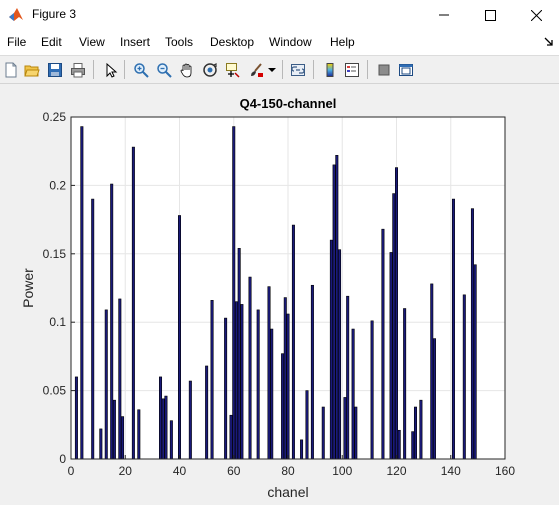 Image resolution: width=559 pixels, height=510 pixels. I want to click on print-button, so click(78, 70).